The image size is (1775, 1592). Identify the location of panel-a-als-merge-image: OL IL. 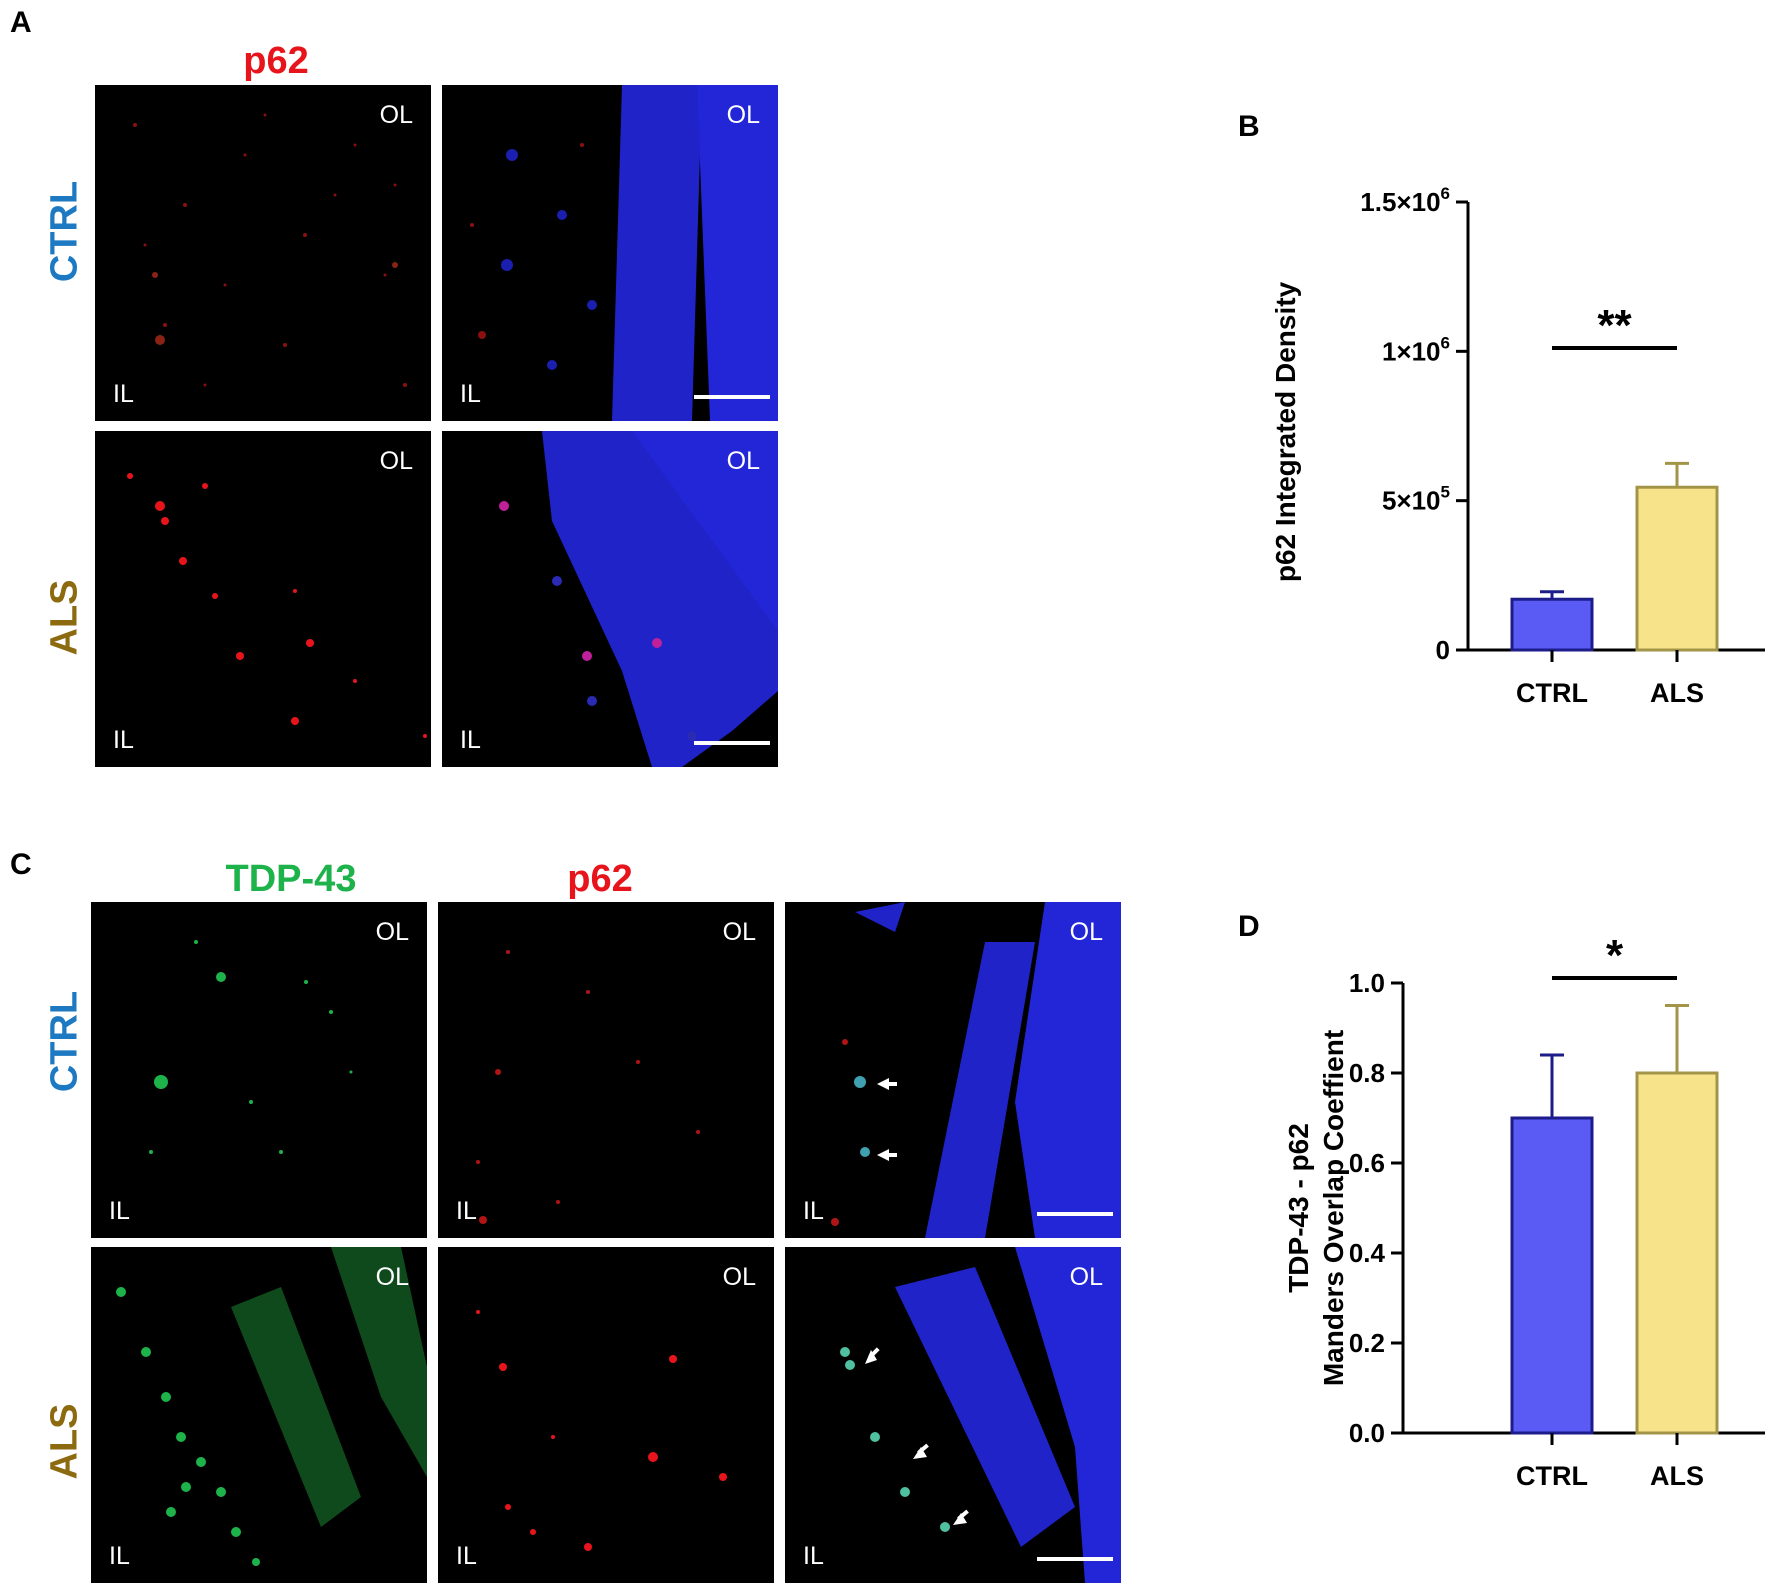
(610, 599).